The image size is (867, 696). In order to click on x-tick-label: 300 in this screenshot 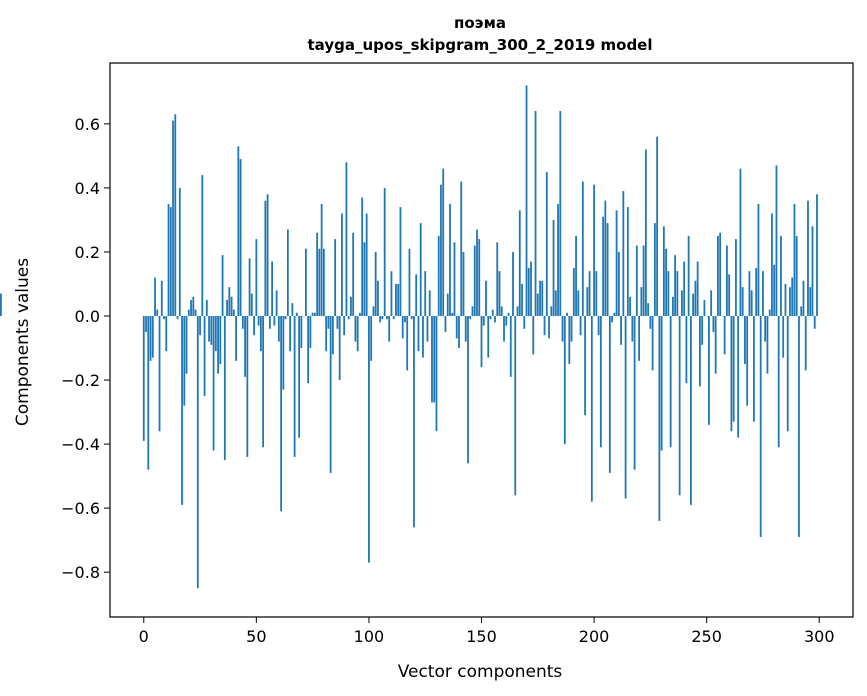, I will do `click(819, 636)`.